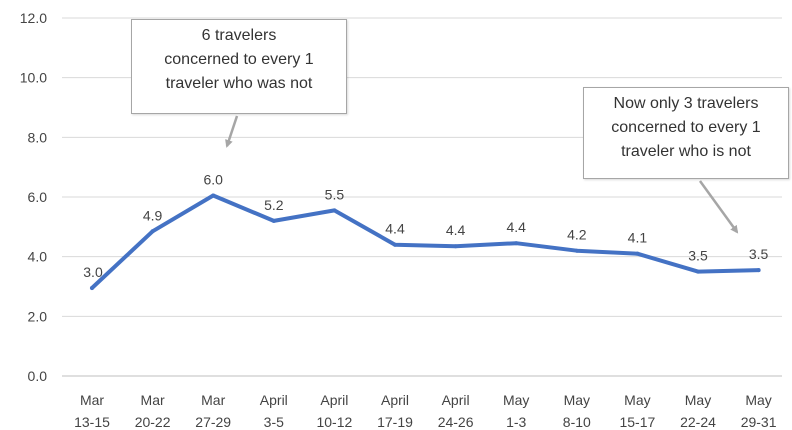 This screenshot has width=792, height=430. I want to click on y-axis-ticks: 0.0 2.0 4.0 6.0 8.0 10.0 12.0, so click(33, 197).